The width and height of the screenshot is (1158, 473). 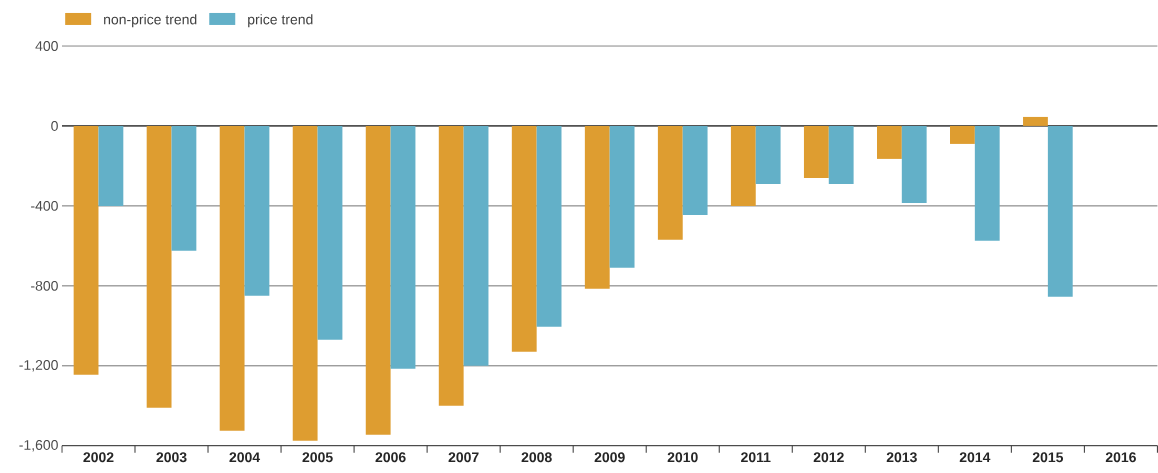 What do you see at coordinates (38, 366) in the screenshot?
I see `y-tick-label: -1,200` at bounding box center [38, 366].